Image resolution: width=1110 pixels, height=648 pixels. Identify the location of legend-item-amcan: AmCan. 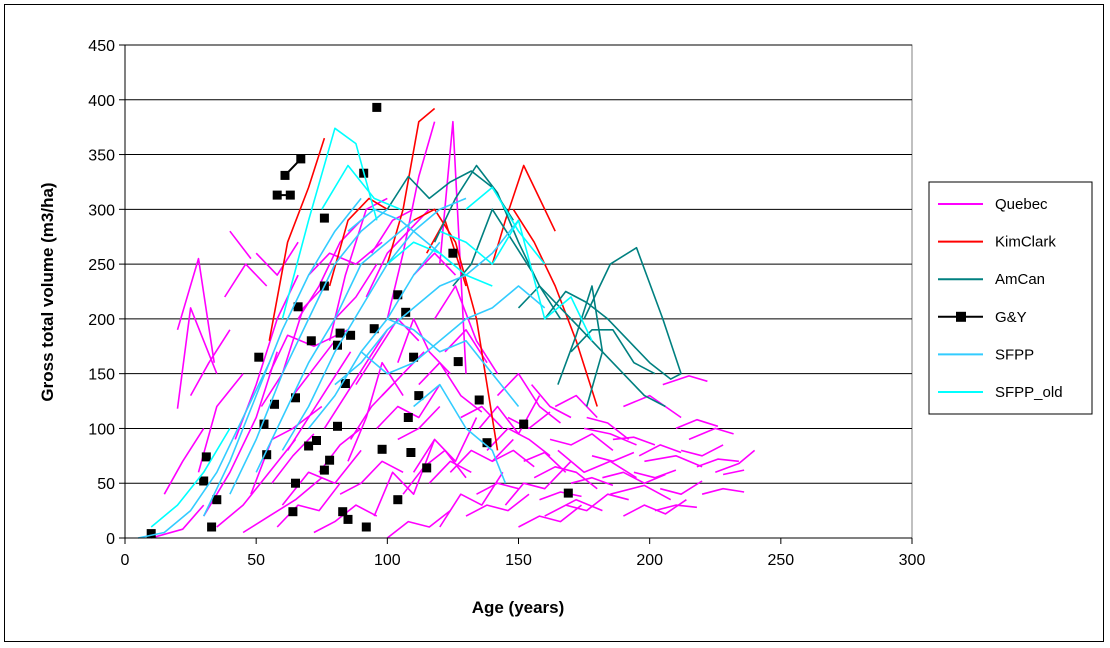
(991, 279).